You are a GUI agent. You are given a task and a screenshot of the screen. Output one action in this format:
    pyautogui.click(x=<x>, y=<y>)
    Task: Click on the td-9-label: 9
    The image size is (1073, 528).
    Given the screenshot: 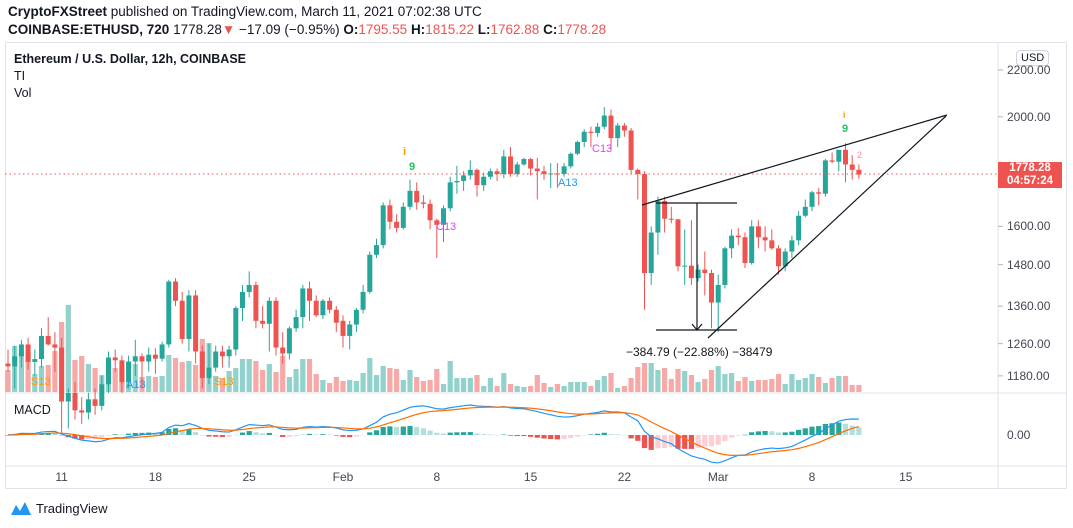 What is the action you would take?
    pyautogui.click(x=412, y=167)
    